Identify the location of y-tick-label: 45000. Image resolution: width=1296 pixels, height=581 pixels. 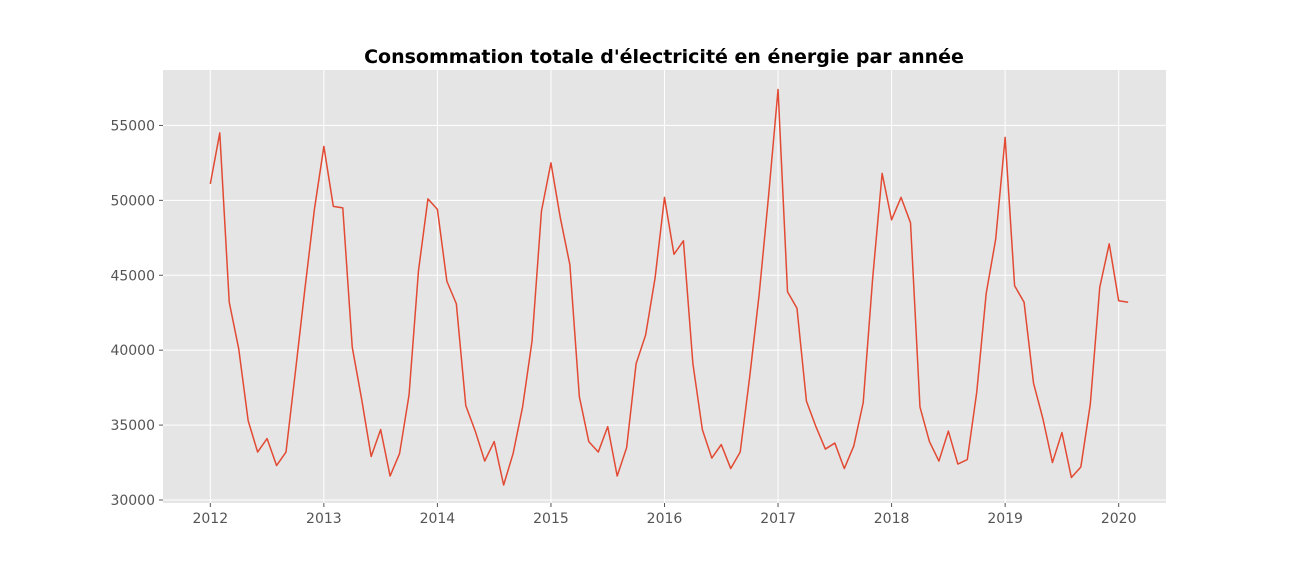
(132, 276).